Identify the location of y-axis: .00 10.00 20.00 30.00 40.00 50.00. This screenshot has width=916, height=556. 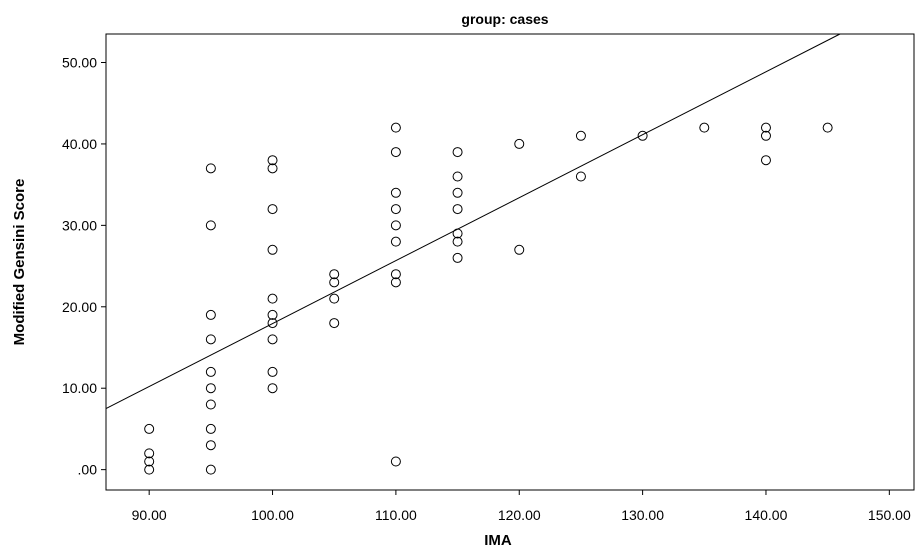
(84, 266).